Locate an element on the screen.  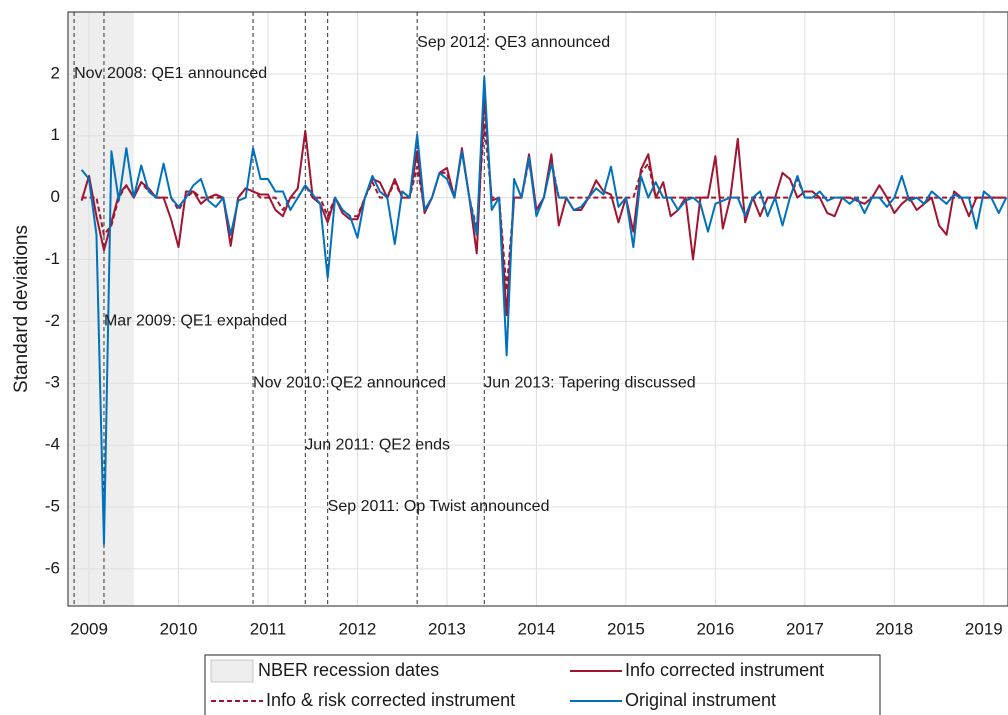
event-label: Nov 2010: QE2 announced is located at coordinates (349, 382).